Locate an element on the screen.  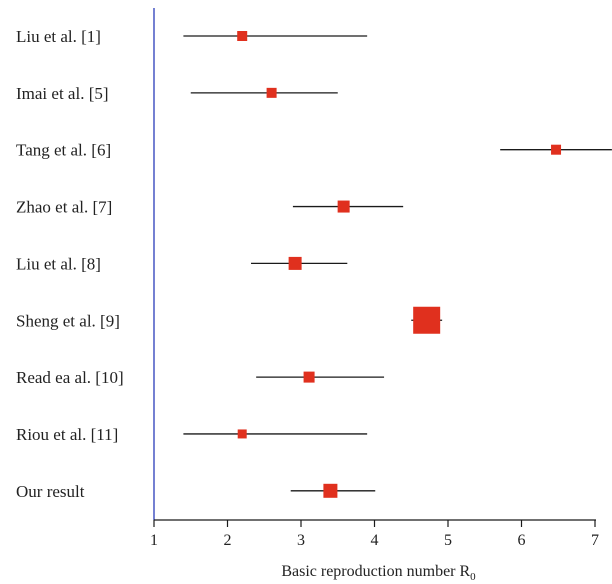
x-axis-ticks: 1 2 3 4 5 6 7 is located at coordinates (374, 534).